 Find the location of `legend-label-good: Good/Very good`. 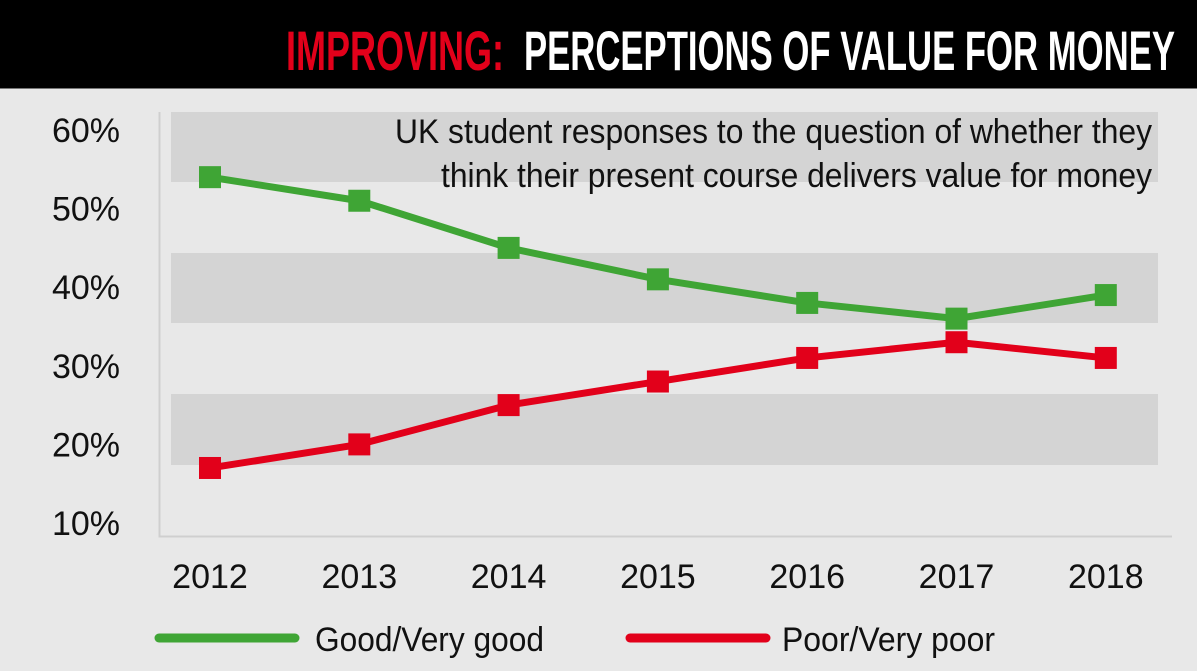

legend-label-good: Good/Very good is located at coordinates (429, 640).